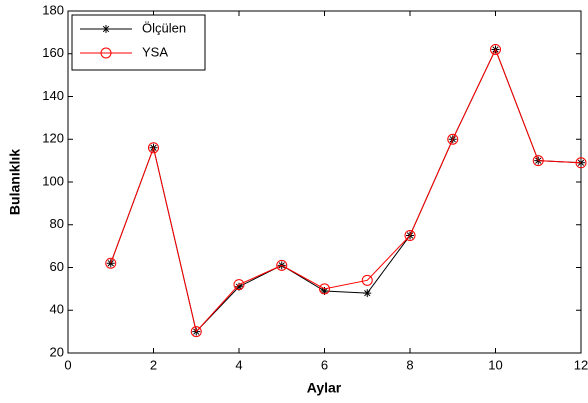 The height and width of the screenshot is (403, 588). What do you see at coordinates (324, 388) in the screenshot?
I see `x-axis-label: Aylar` at bounding box center [324, 388].